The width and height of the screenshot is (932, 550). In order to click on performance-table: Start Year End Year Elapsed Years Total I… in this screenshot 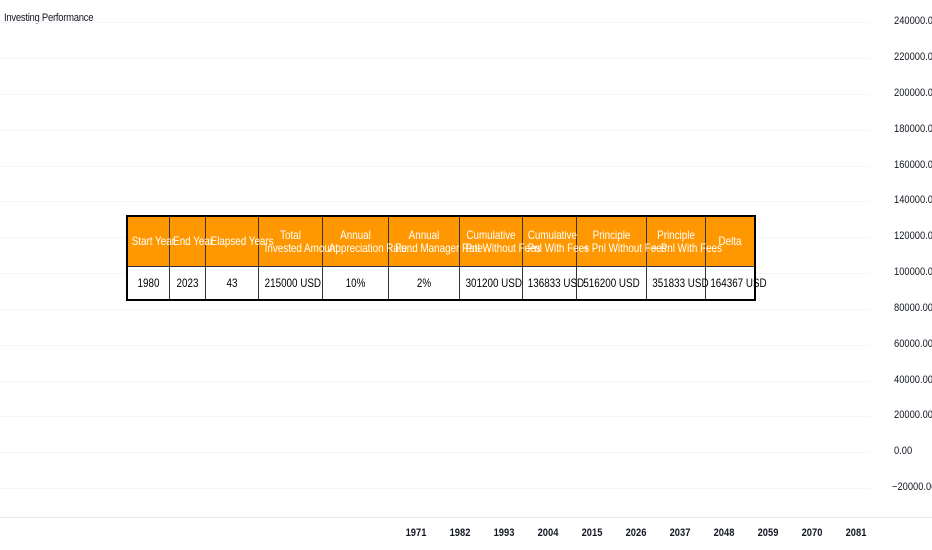, I will do `click(446, 258)`.